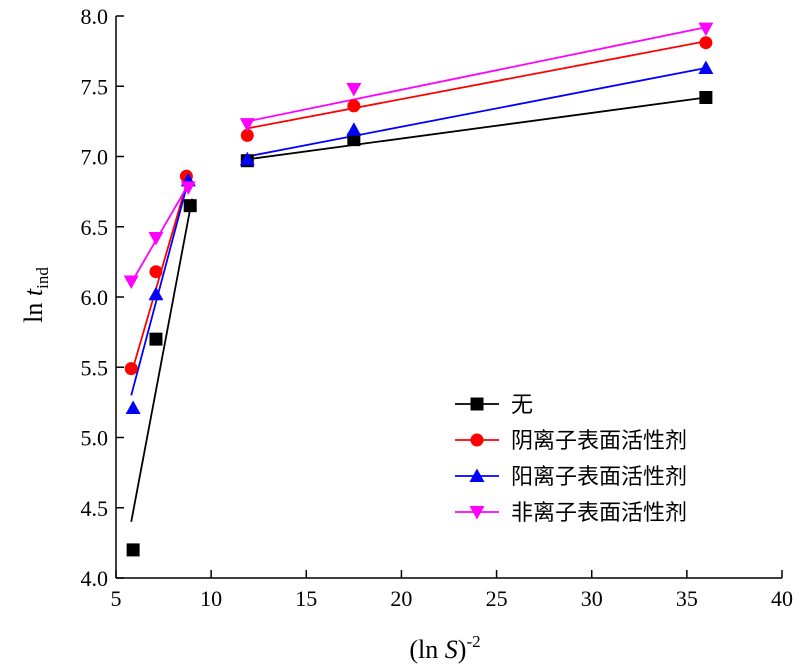 The image size is (800, 666). I want to click on y-tick-label: 7.5, so click(95, 86).